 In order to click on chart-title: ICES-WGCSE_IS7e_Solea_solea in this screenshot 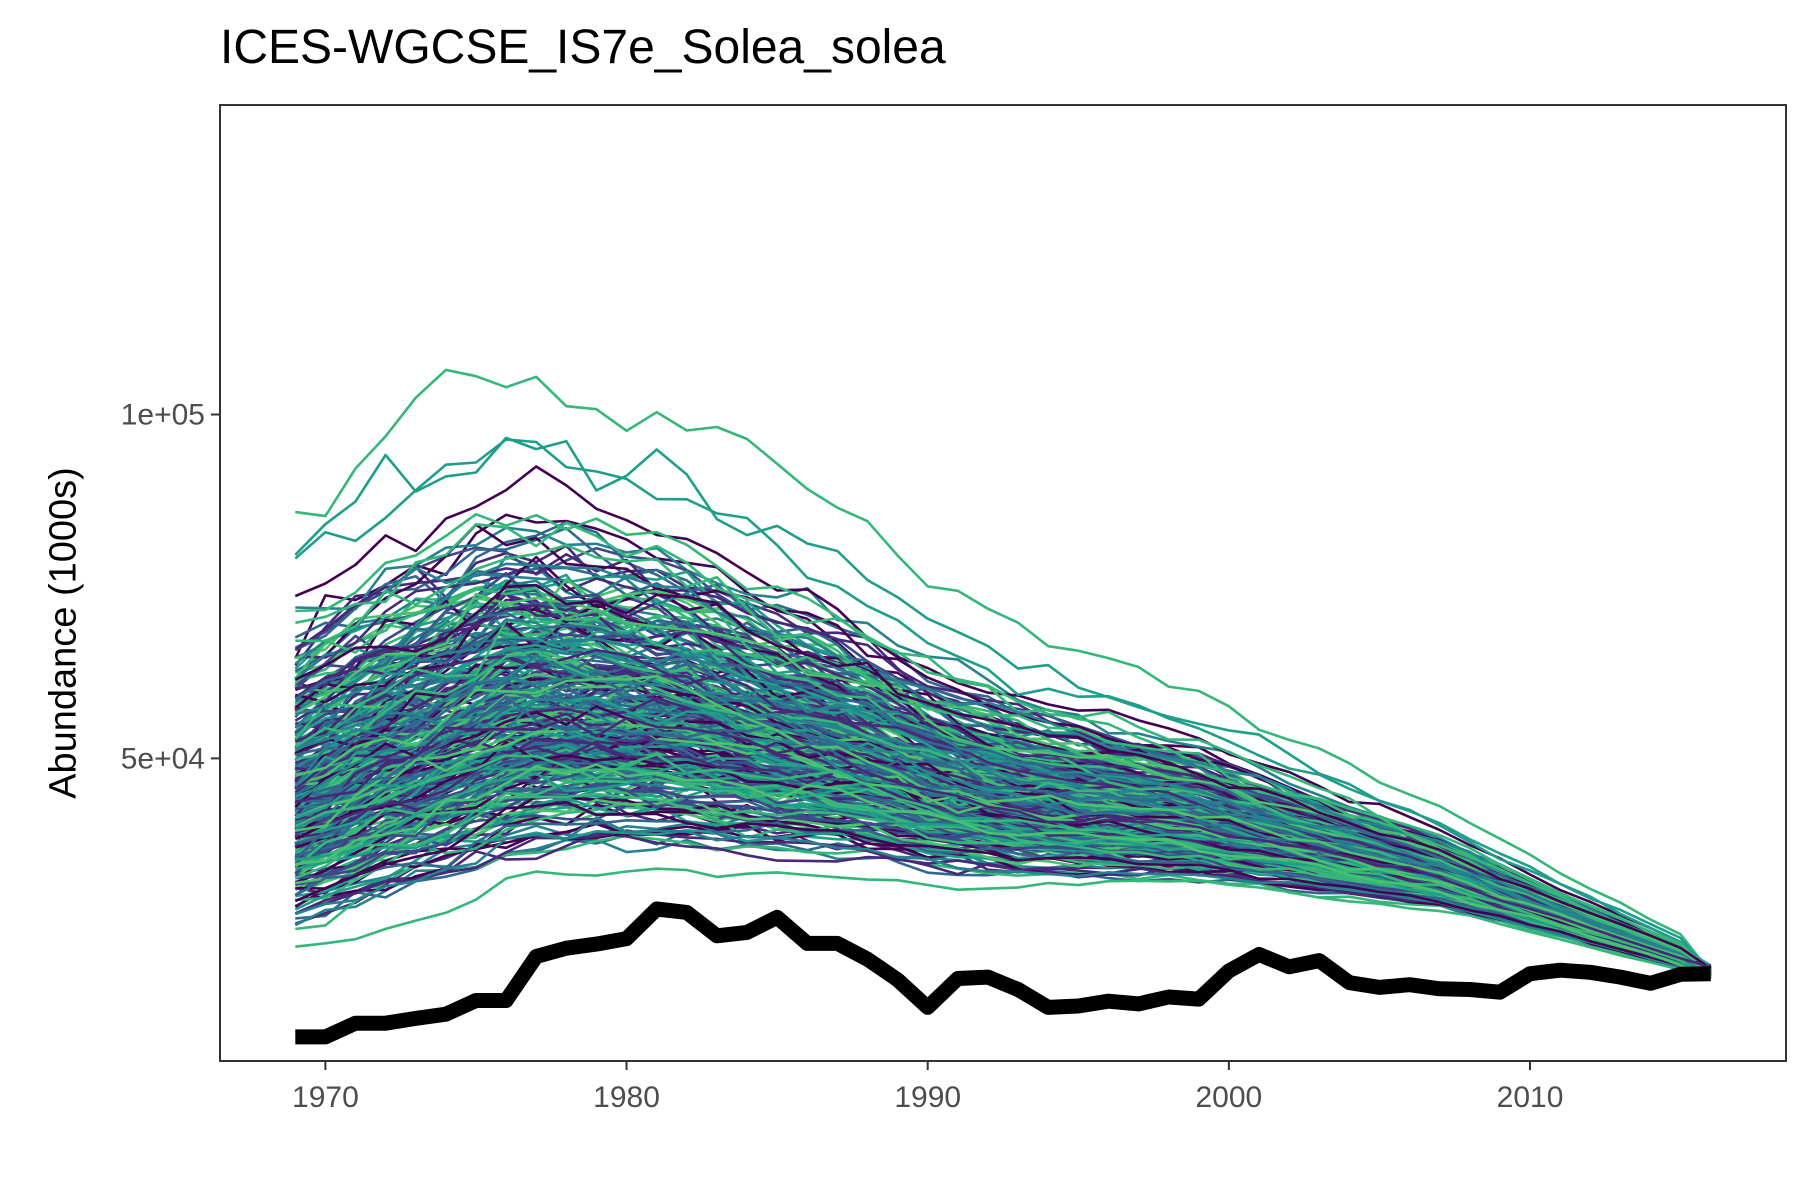, I will do `click(583, 47)`.